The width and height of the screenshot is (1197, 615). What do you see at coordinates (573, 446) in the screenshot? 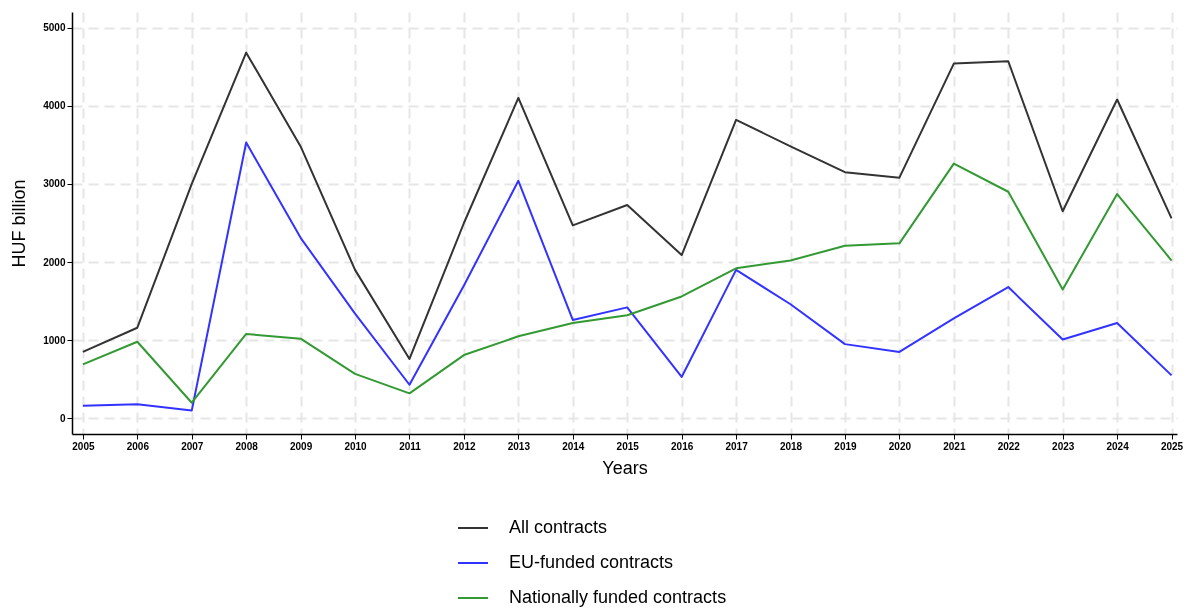
I see `x-tick-label: 2014` at bounding box center [573, 446].